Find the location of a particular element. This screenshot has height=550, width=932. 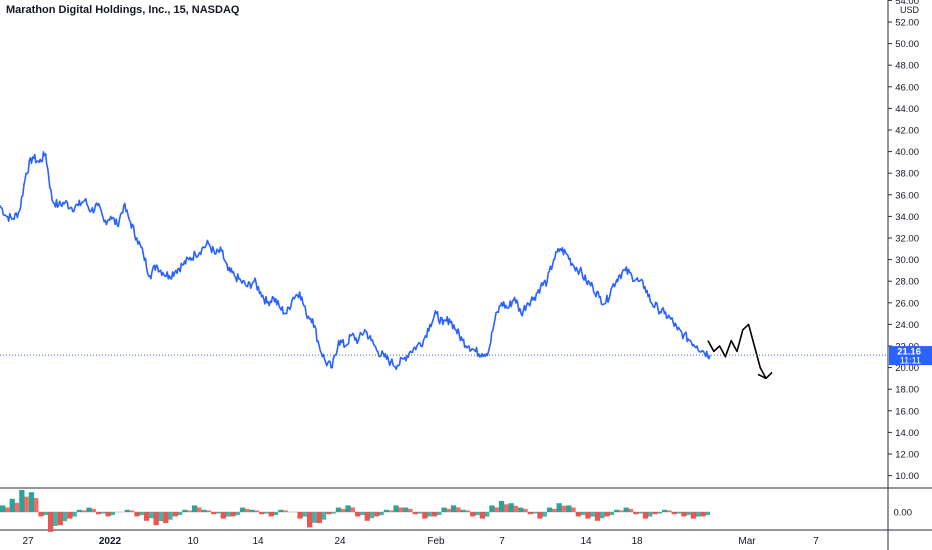

last-price-timer: 11:11 is located at coordinates (910, 361).